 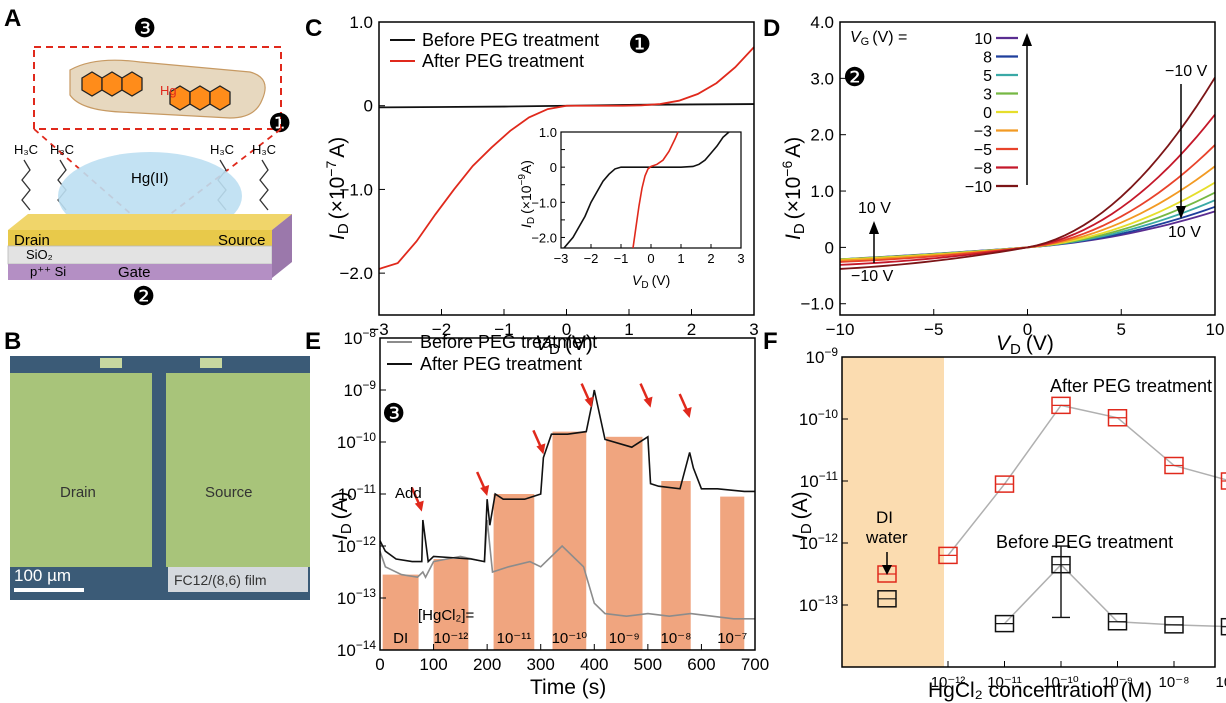 What do you see at coordinates (32, 240) in the screenshot?
I see `drain-label-a: Drain` at bounding box center [32, 240].